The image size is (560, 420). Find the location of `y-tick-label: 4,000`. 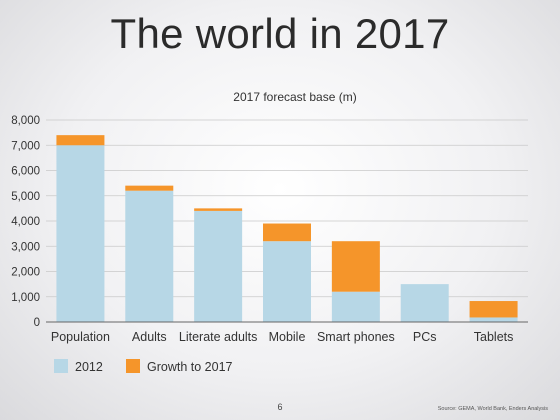

y-tick-label: 4,000 is located at coordinates (25, 222).